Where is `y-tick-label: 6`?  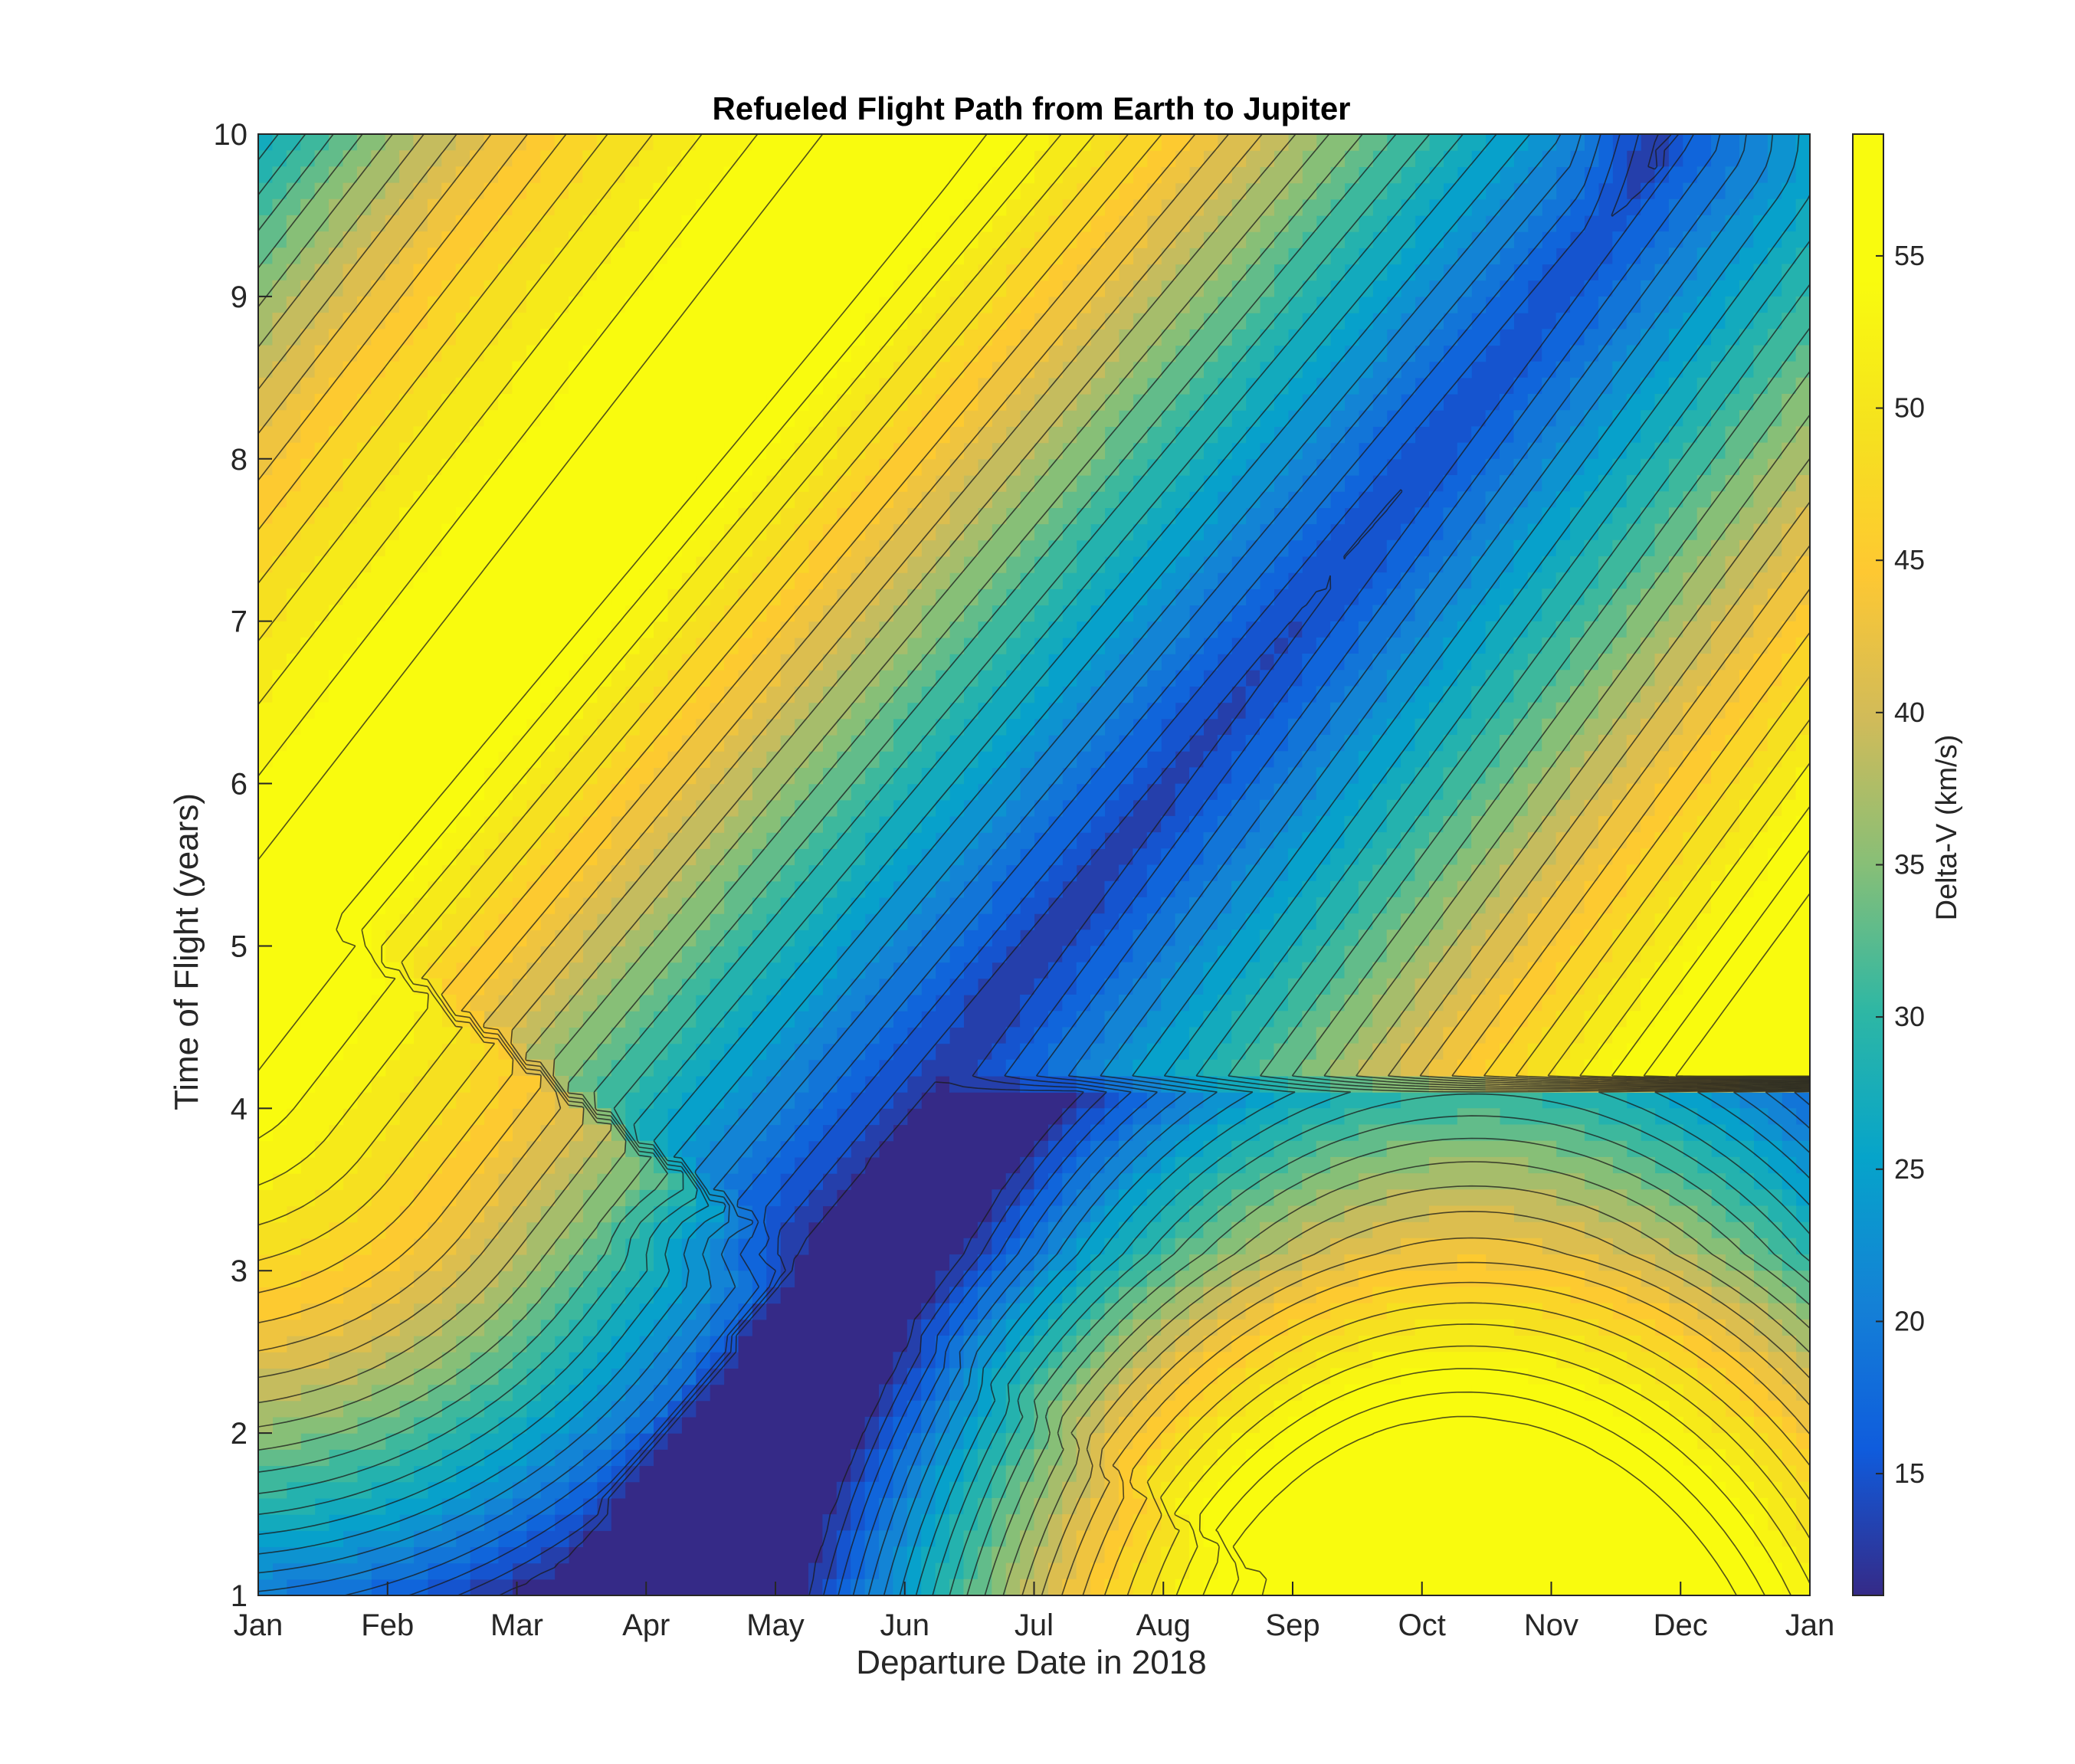
y-tick-label: 6 is located at coordinates (239, 785).